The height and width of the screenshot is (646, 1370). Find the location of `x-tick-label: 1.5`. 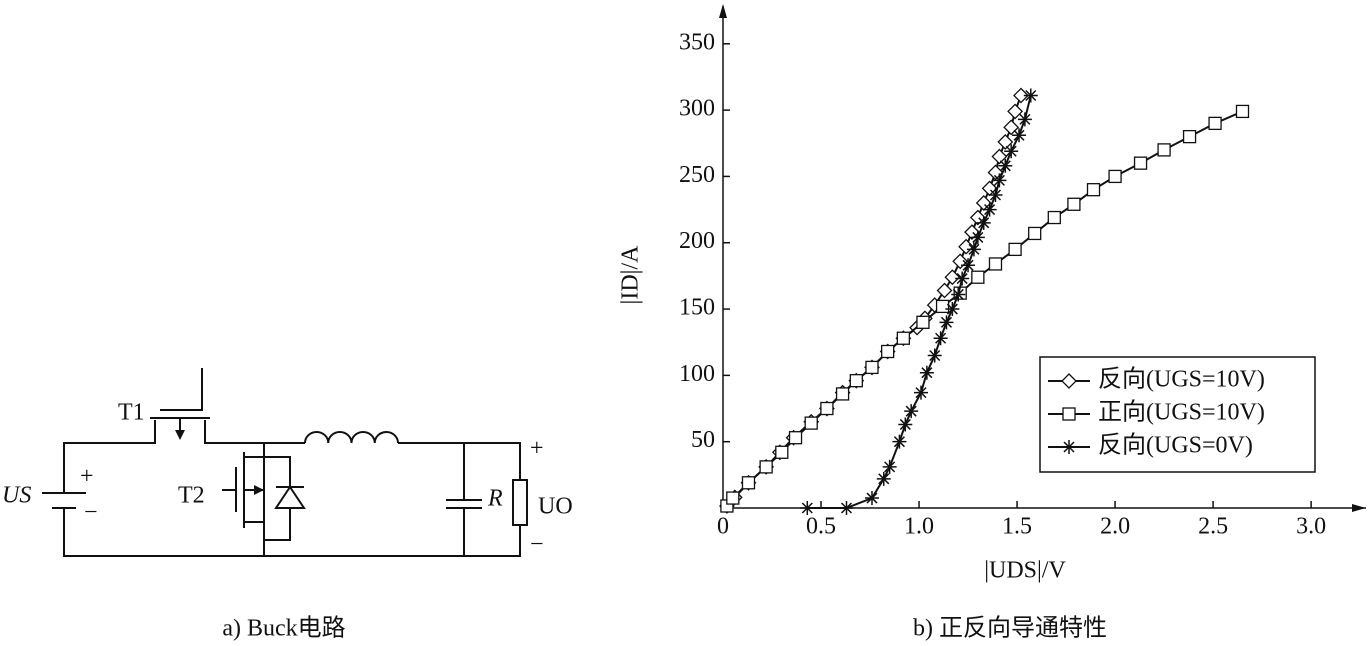

x-tick-label: 1.5 is located at coordinates (1017, 527).